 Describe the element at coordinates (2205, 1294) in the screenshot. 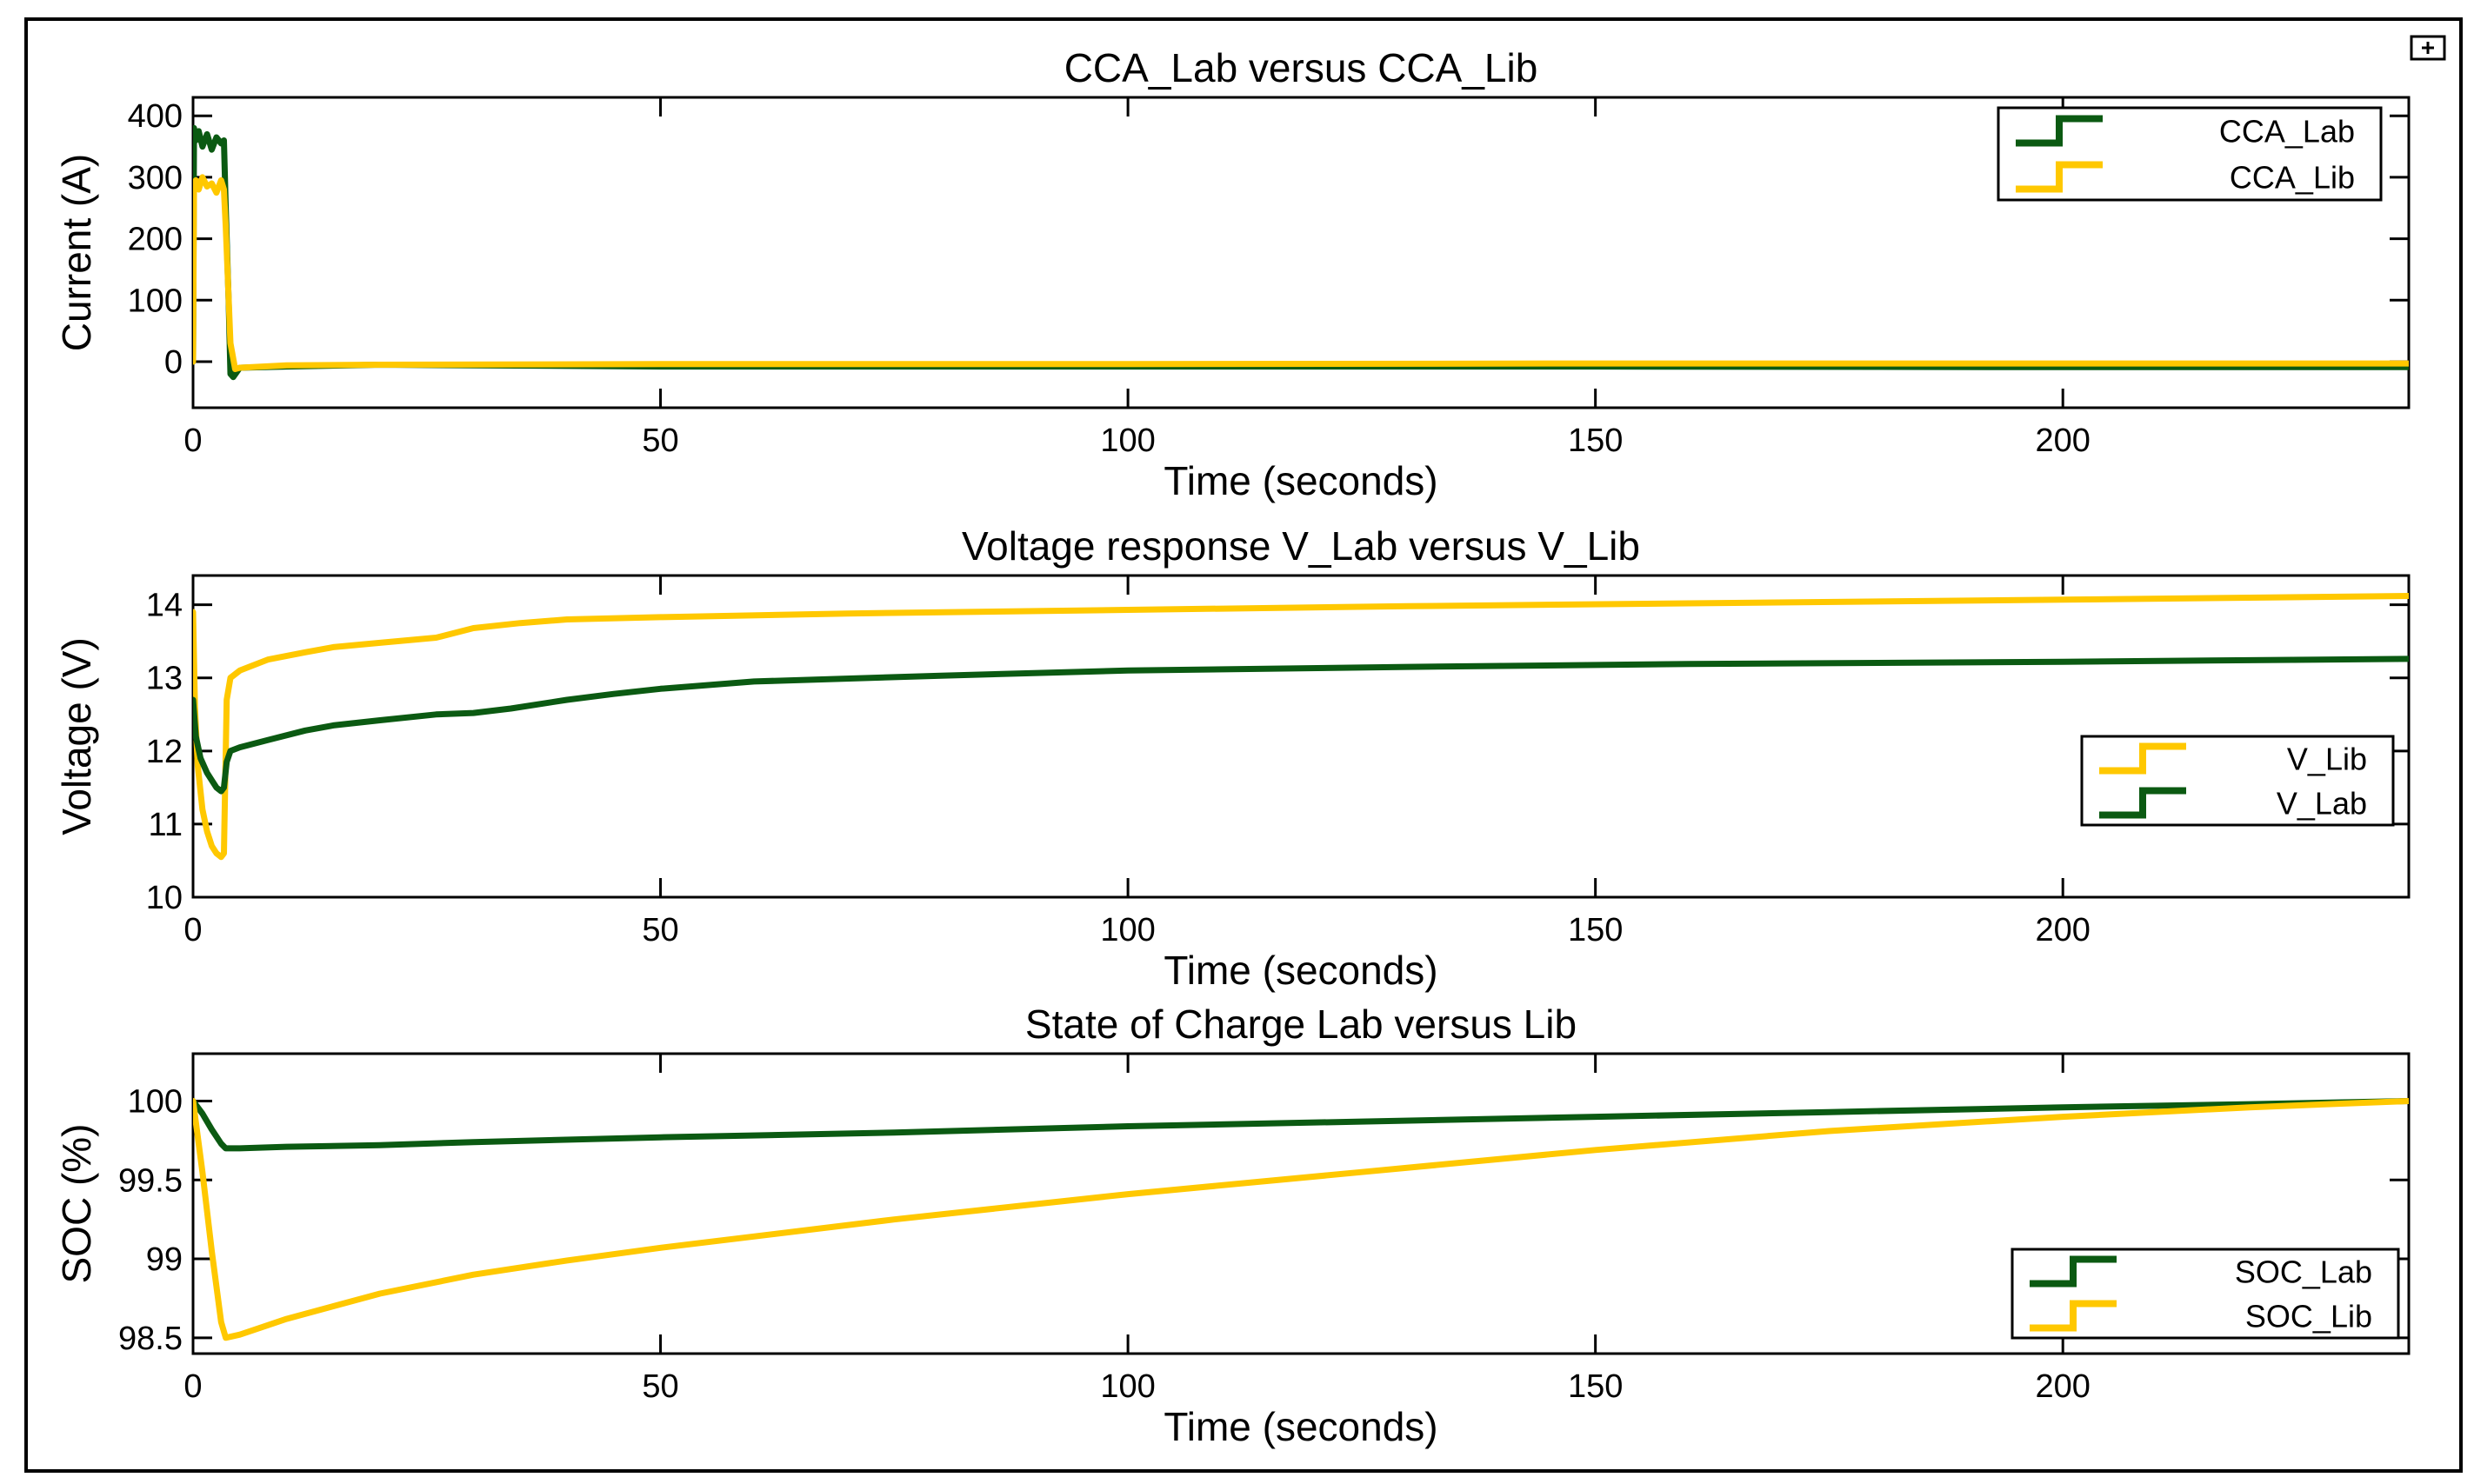

I see `legend: SOC_Lab SOC_Lib` at that location.